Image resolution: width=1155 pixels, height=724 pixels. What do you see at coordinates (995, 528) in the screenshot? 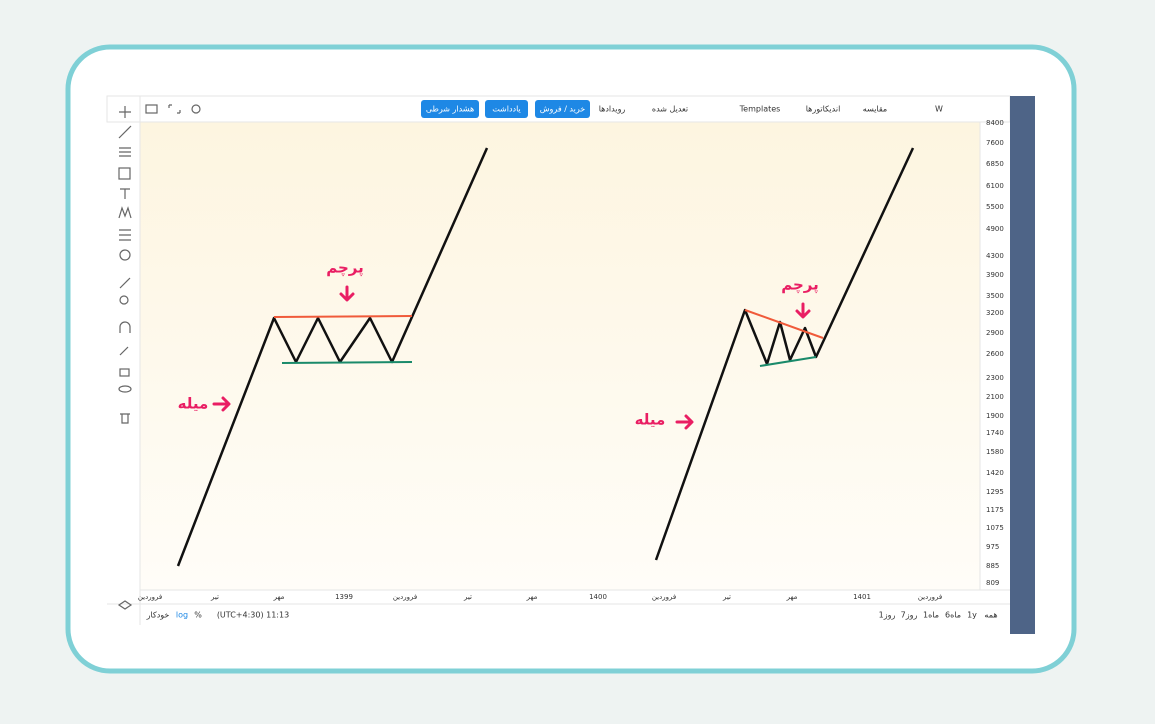
I see `price-label: 1075` at bounding box center [995, 528].